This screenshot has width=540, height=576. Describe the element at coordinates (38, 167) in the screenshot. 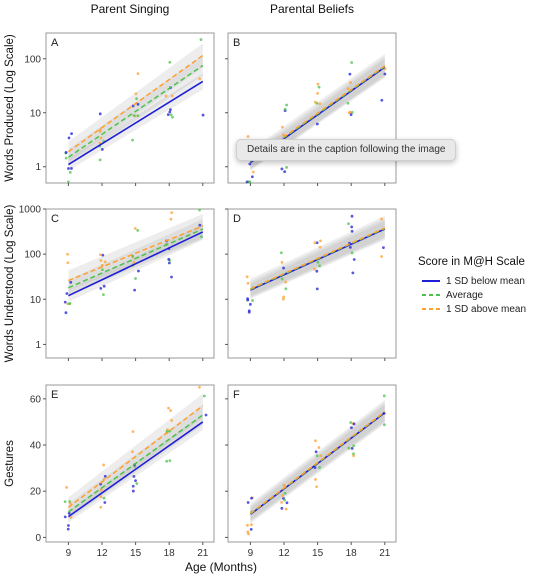

I see `y-tick-label: 1` at that location.